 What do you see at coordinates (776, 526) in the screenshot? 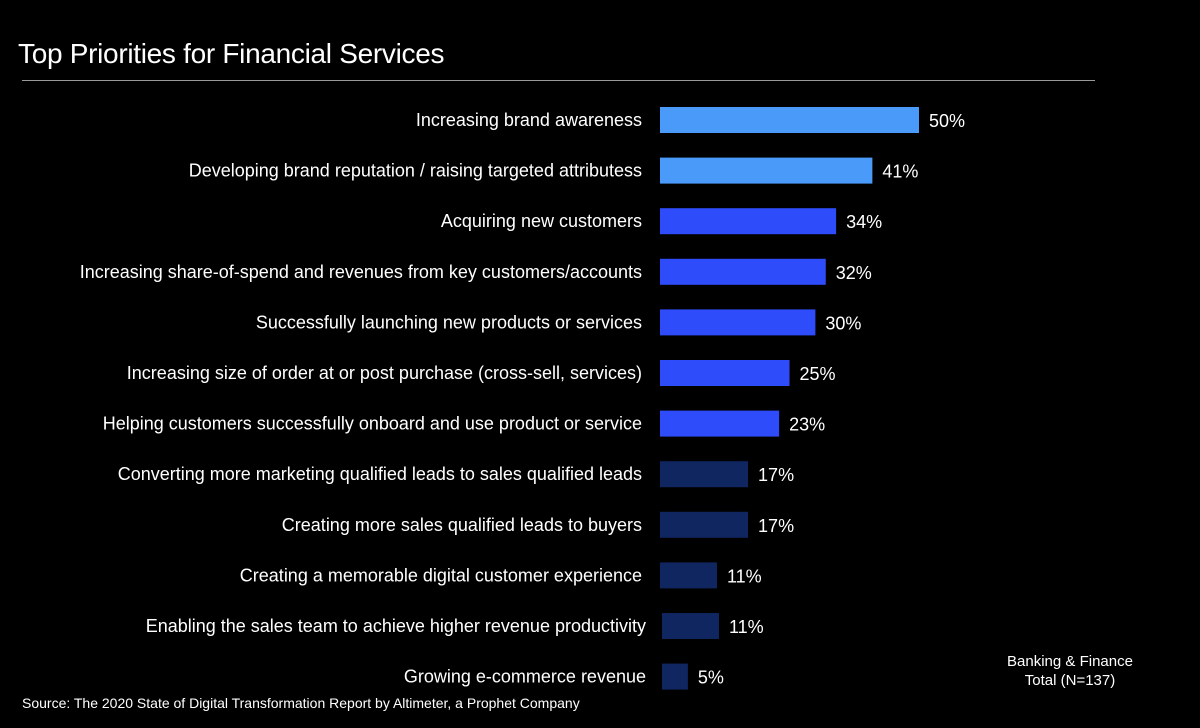
I see `value-label-9: 17%` at bounding box center [776, 526].